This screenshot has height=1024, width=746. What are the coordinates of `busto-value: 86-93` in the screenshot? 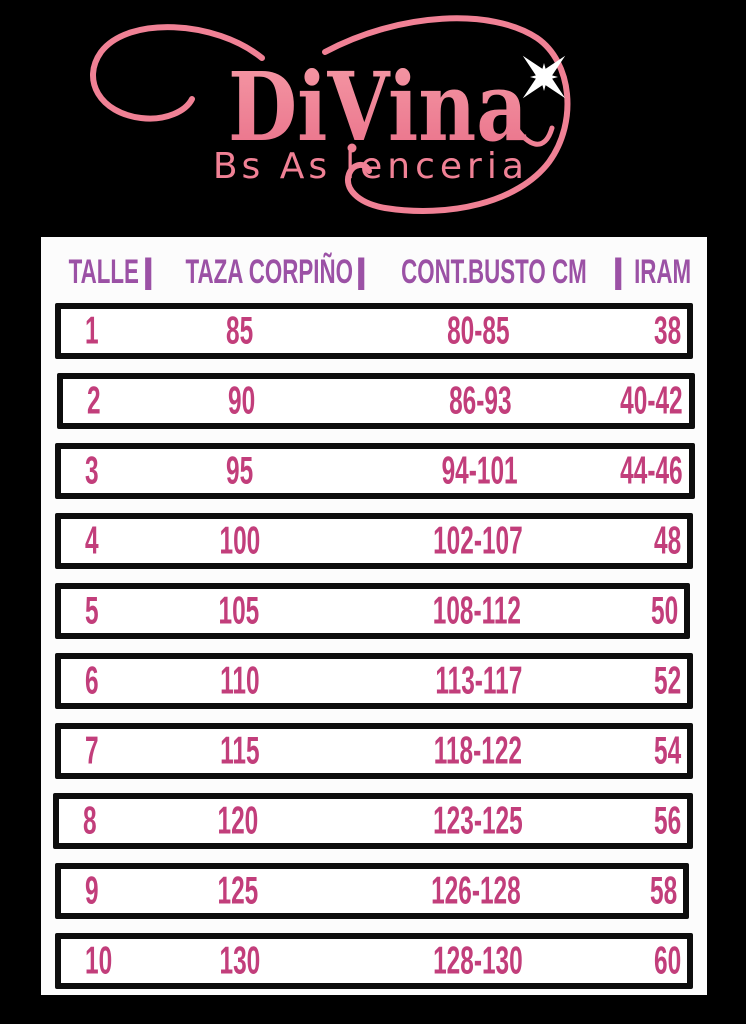 It's located at (480, 400).